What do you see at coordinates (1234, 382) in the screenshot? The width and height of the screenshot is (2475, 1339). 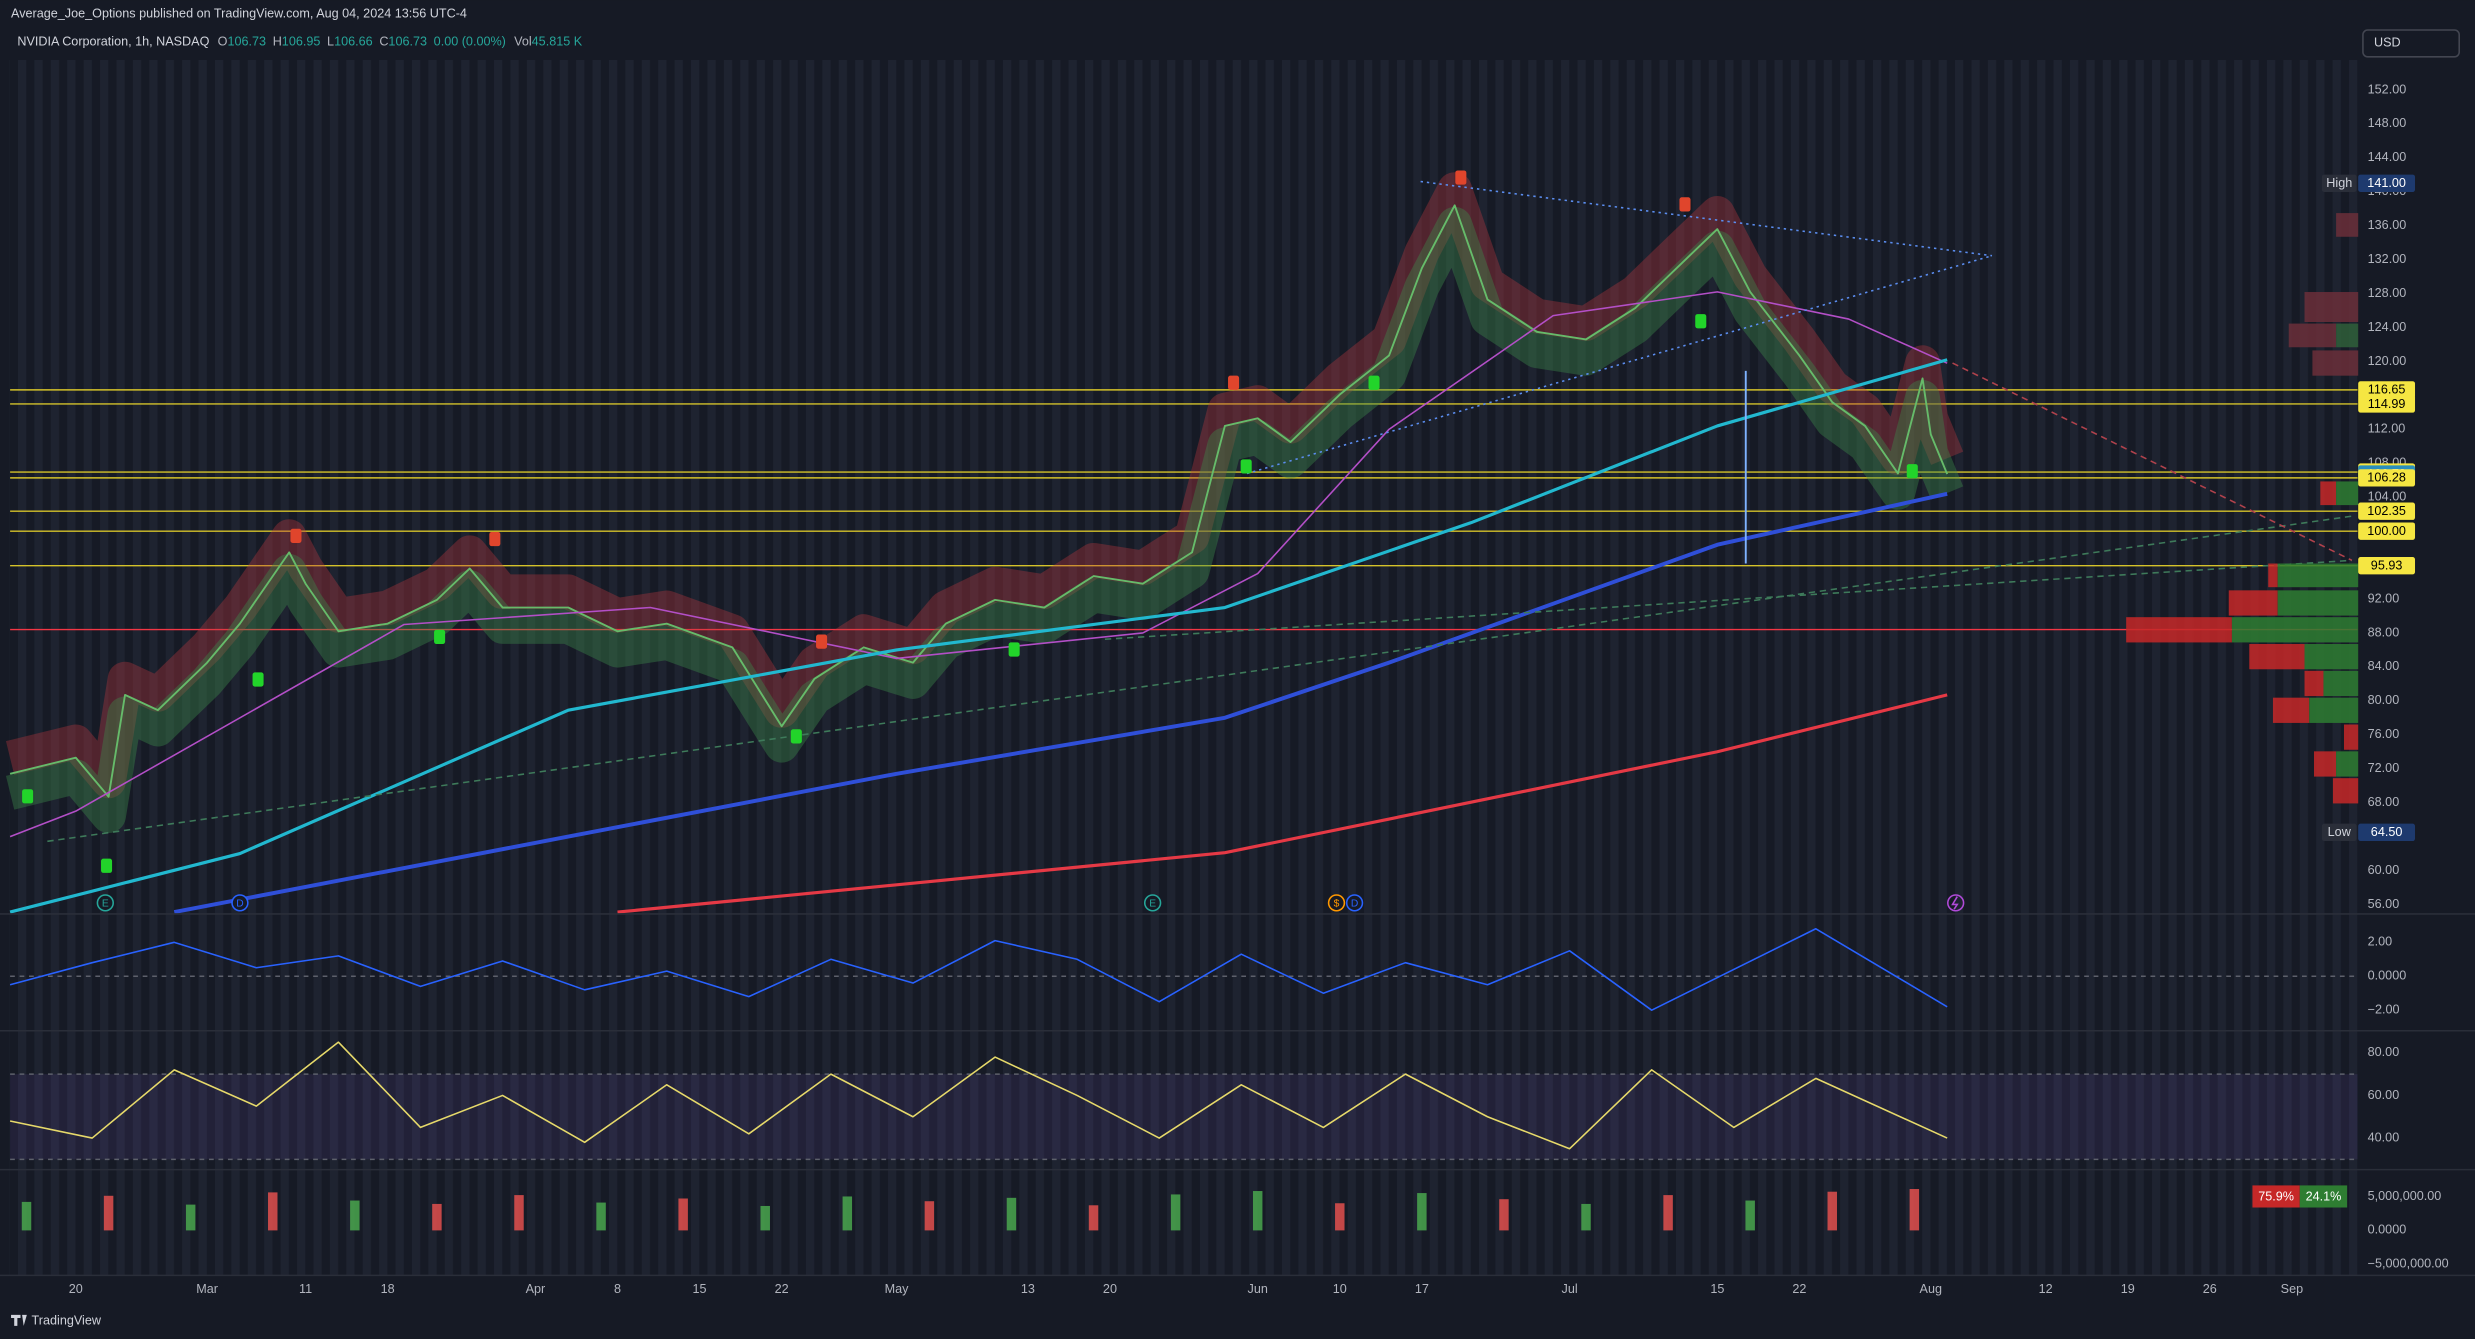 I see `sell-signal` at bounding box center [1234, 382].